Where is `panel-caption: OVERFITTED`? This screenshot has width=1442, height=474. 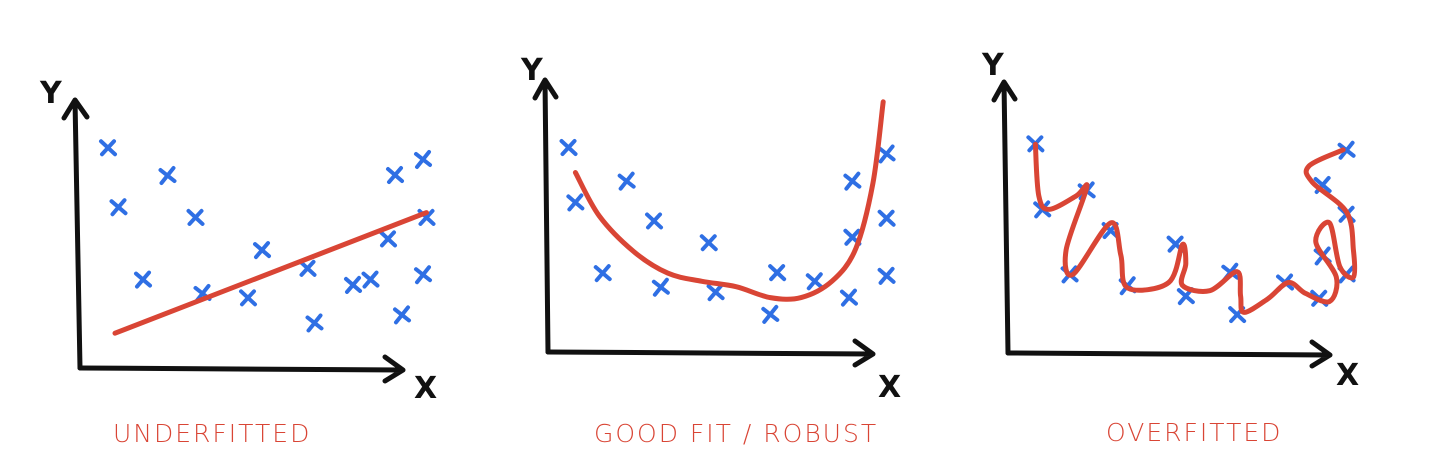
panel-caption: OVERFITTED is located at coordinates (1194, 432).